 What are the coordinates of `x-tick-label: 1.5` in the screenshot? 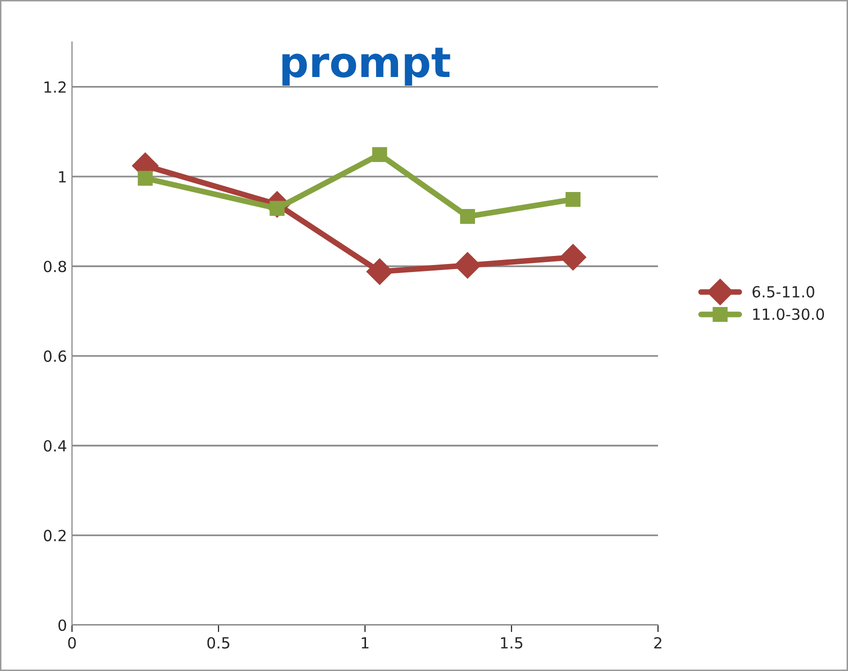 It's located at (511, 643).